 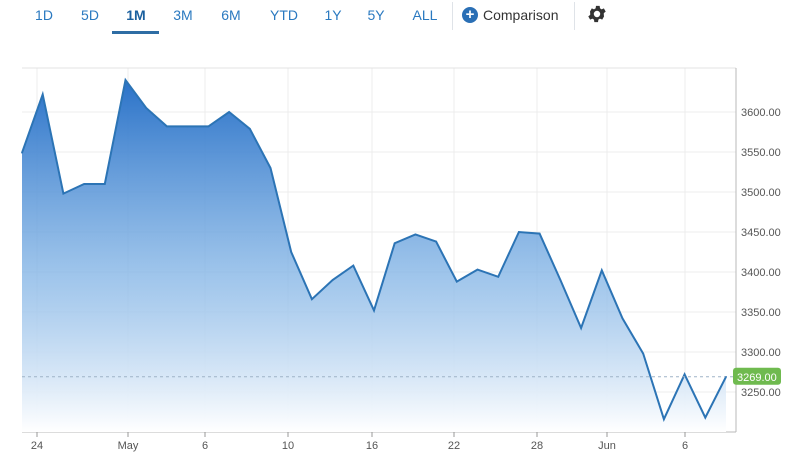 What do you see at coordinates (425, 15) in the screenshot?
I see `range-all-button: ALL` at bounding box center [425, 15].